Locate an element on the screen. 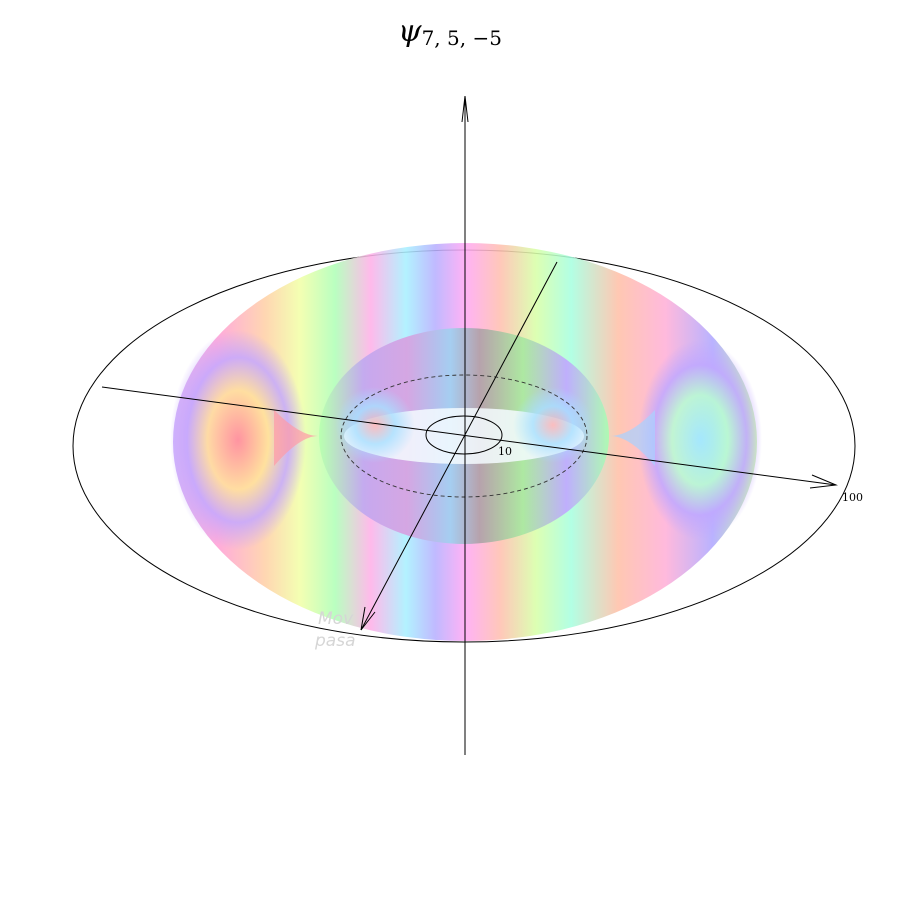 This screenshot has width=900, height=905. watermark-line-2: pasa is located at coordinates (334, 641).